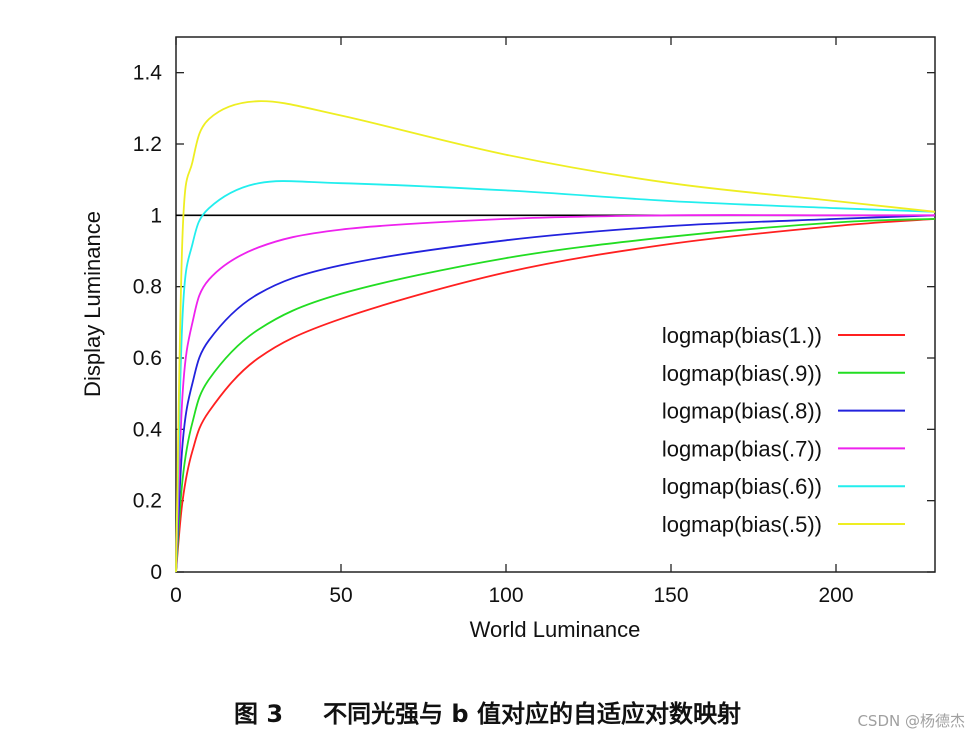  Describe the element at coordinates (505, 595) in the screenshot. I see `x-tick-label: 100` at that location.